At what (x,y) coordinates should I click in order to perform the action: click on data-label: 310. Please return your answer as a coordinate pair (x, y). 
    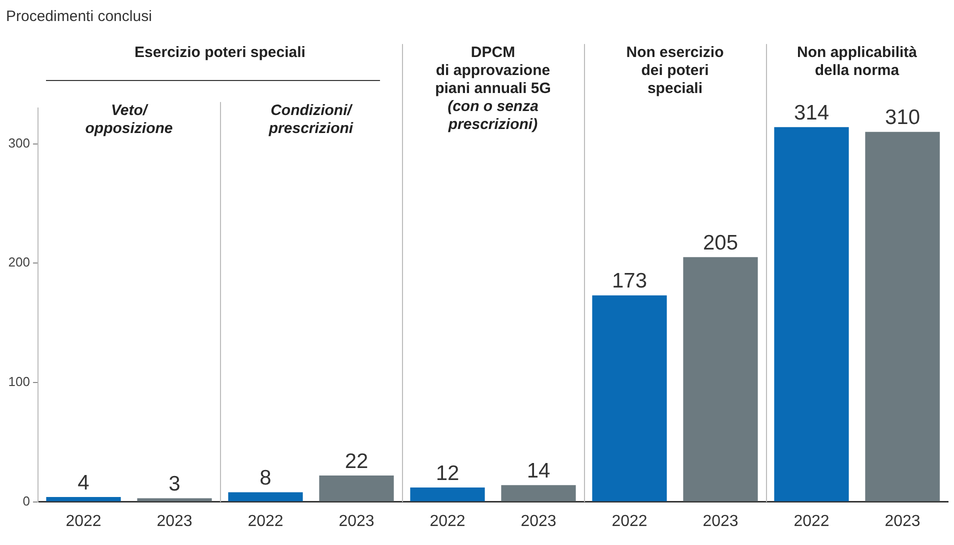
    Looking at the image, I should click on (902, 118).